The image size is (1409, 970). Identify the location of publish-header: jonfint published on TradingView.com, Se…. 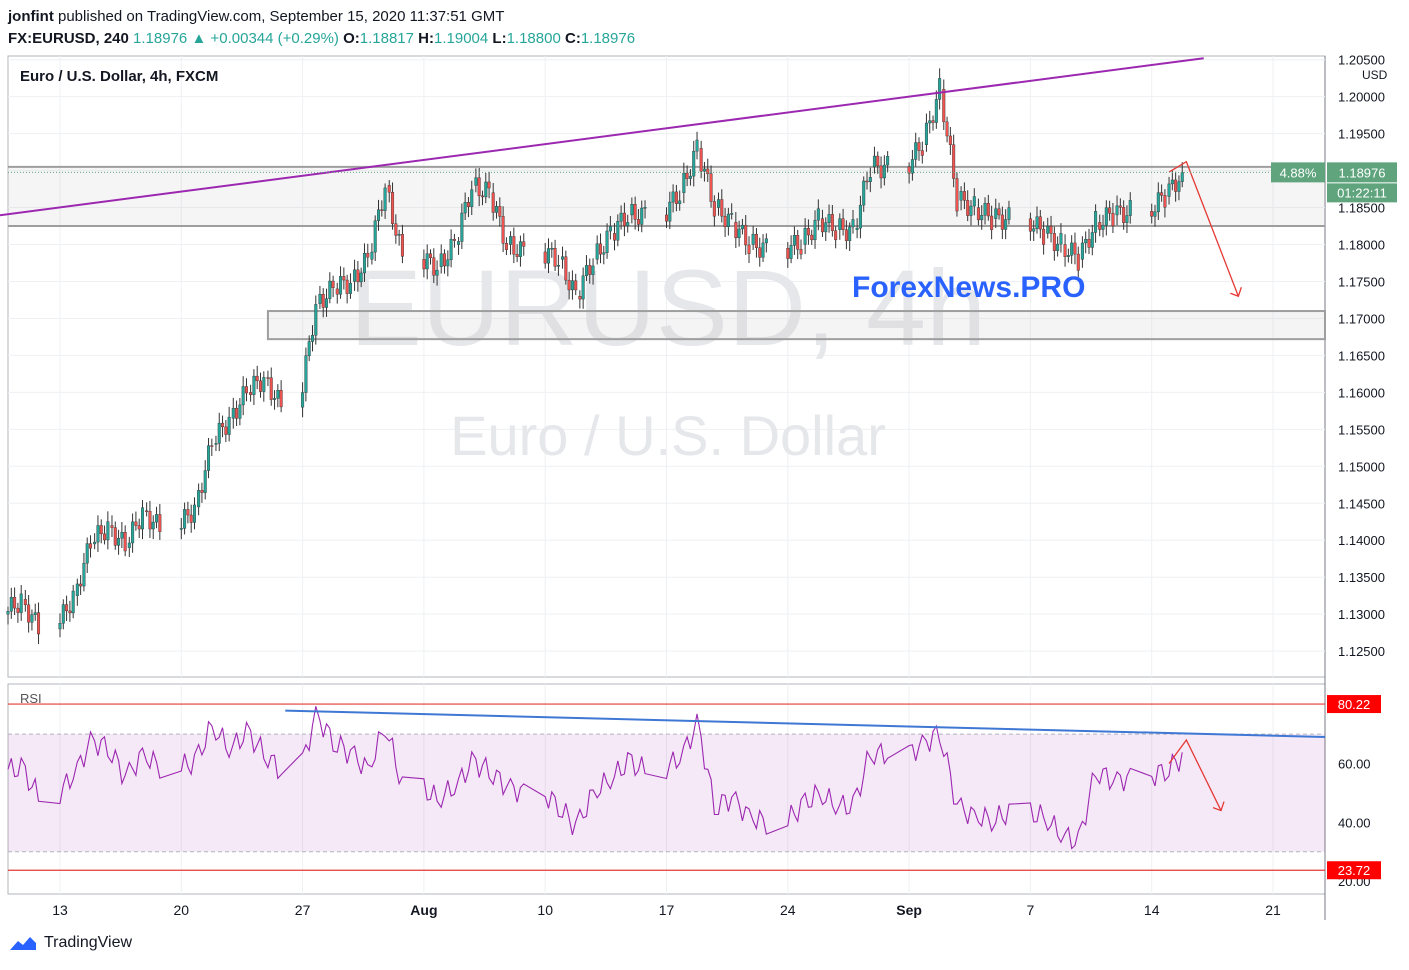
(321, 28).